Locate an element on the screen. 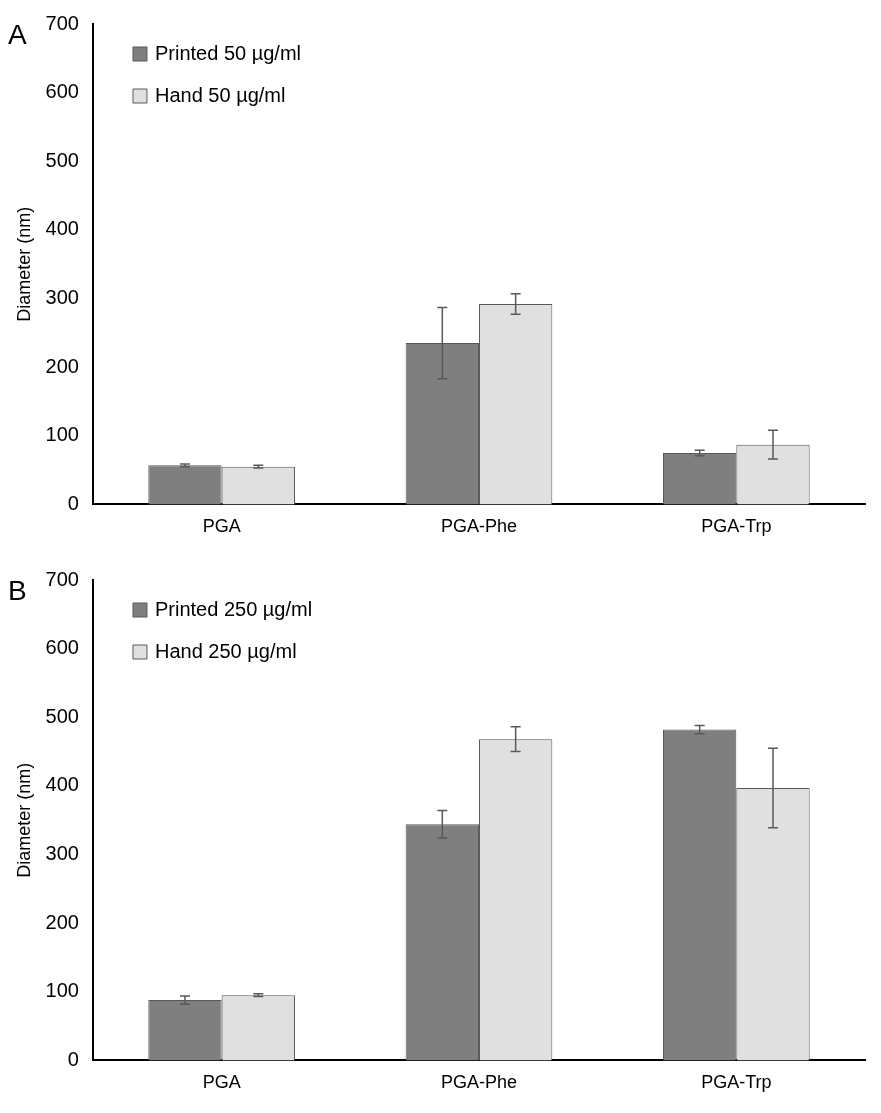 The image size is (881, 1113). legend-label: Hand 250 µg/ml is located at coordinates (225, 650).